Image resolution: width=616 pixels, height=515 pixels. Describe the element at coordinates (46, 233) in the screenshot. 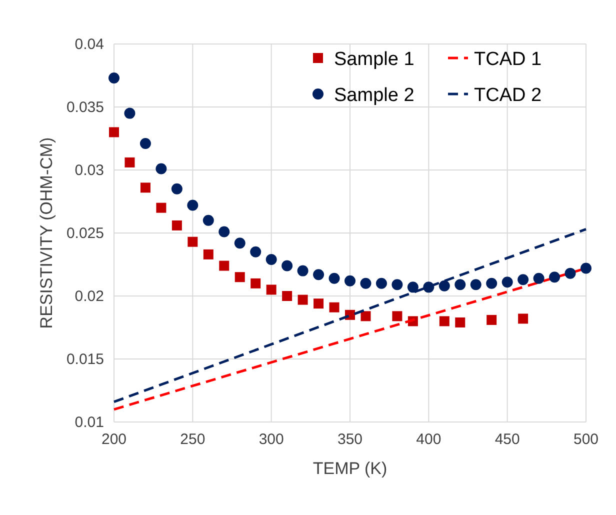

I see `y-axis-title: RESISTIVITY (OHM-CM)` at that location.